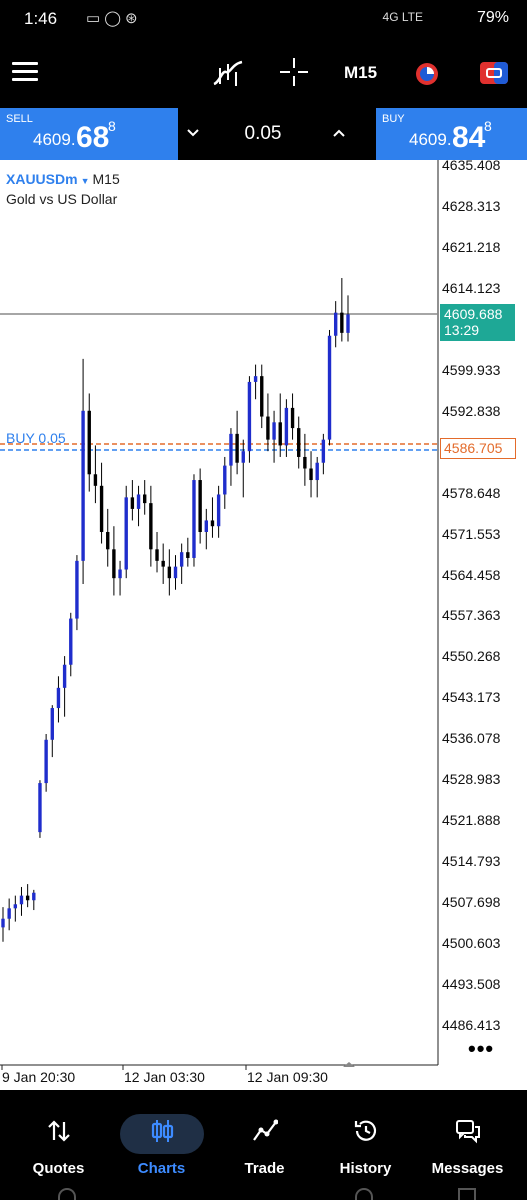  What do you see at coordinates (471, 820) in the screenshot?
I see `y-tick-label: 4521.888` at bounding box center [471, 820].